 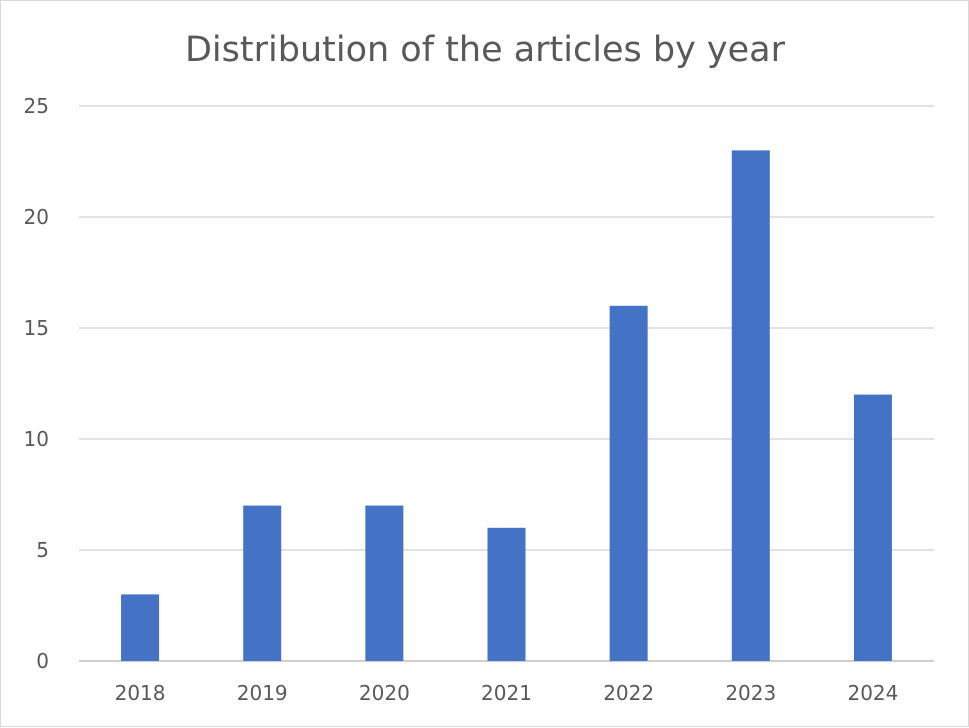 What do you see at coordinates (262, 693) in the screenshot?
I see `x-tick-label: 2019` at bounding box center [262, 693].